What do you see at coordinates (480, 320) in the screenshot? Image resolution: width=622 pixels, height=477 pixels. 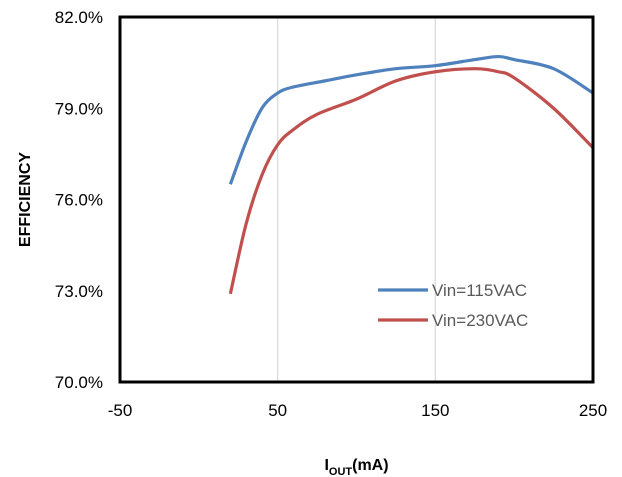 I see `legend-label-2: Vin=230VAC` at bounding box center [480, 320].